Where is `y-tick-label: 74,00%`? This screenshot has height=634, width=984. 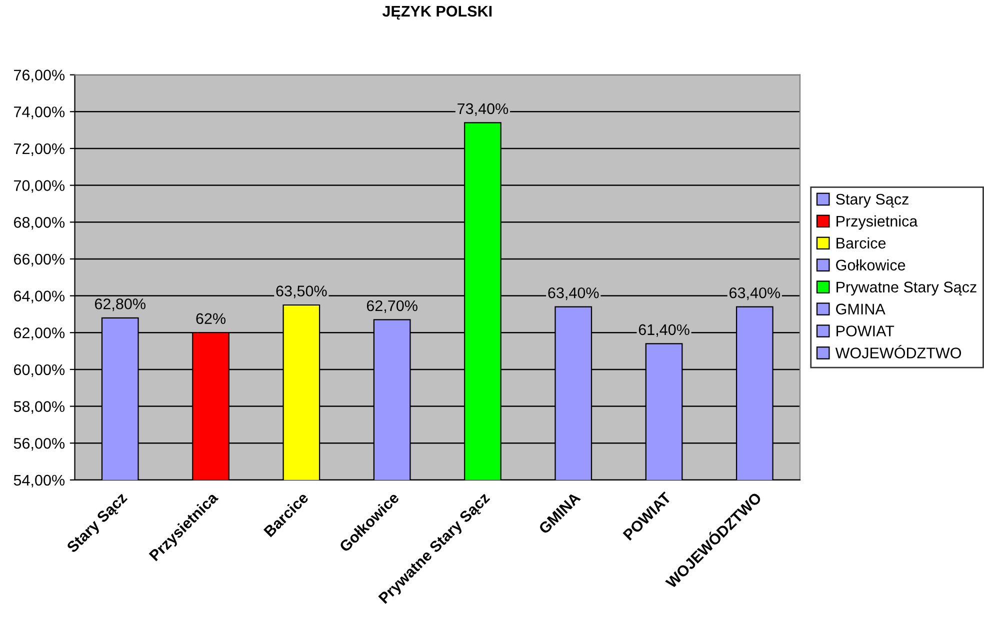 y-tick-label: 74,00% is located at coordinates (39, 113).